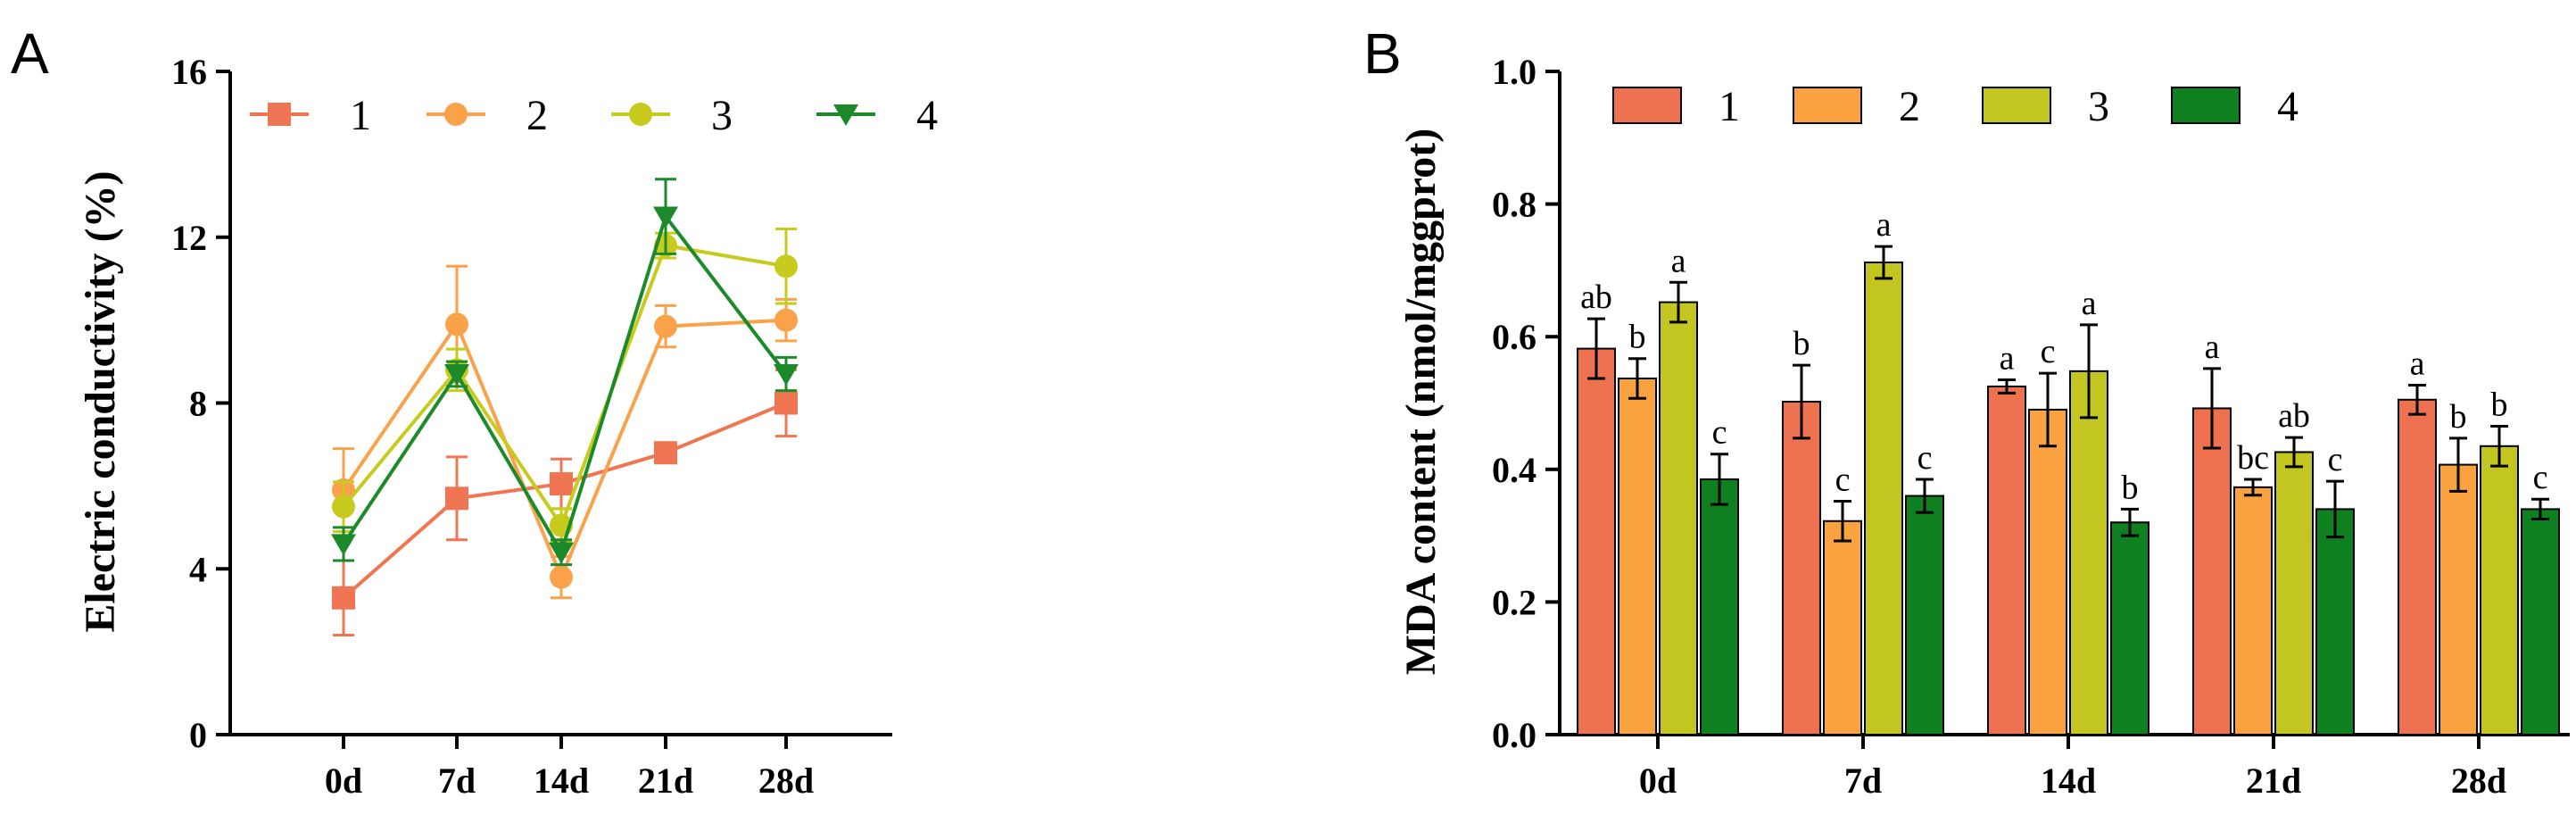 The width and height of the screenshot is (2576, 823). What do you see at coordinates (722, 115) in the screenshot?
I see `legend-label-3: 3` at bounding box center [722, 115].